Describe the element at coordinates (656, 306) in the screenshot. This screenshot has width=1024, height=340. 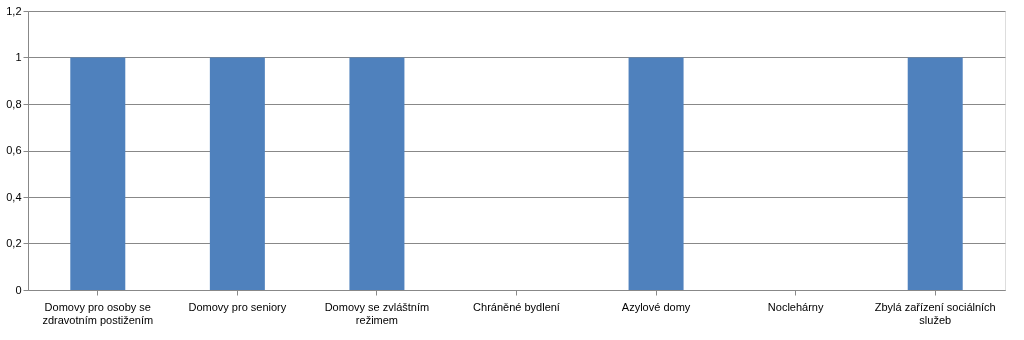
I see `x-tick-label: Azylové domy` at that location.